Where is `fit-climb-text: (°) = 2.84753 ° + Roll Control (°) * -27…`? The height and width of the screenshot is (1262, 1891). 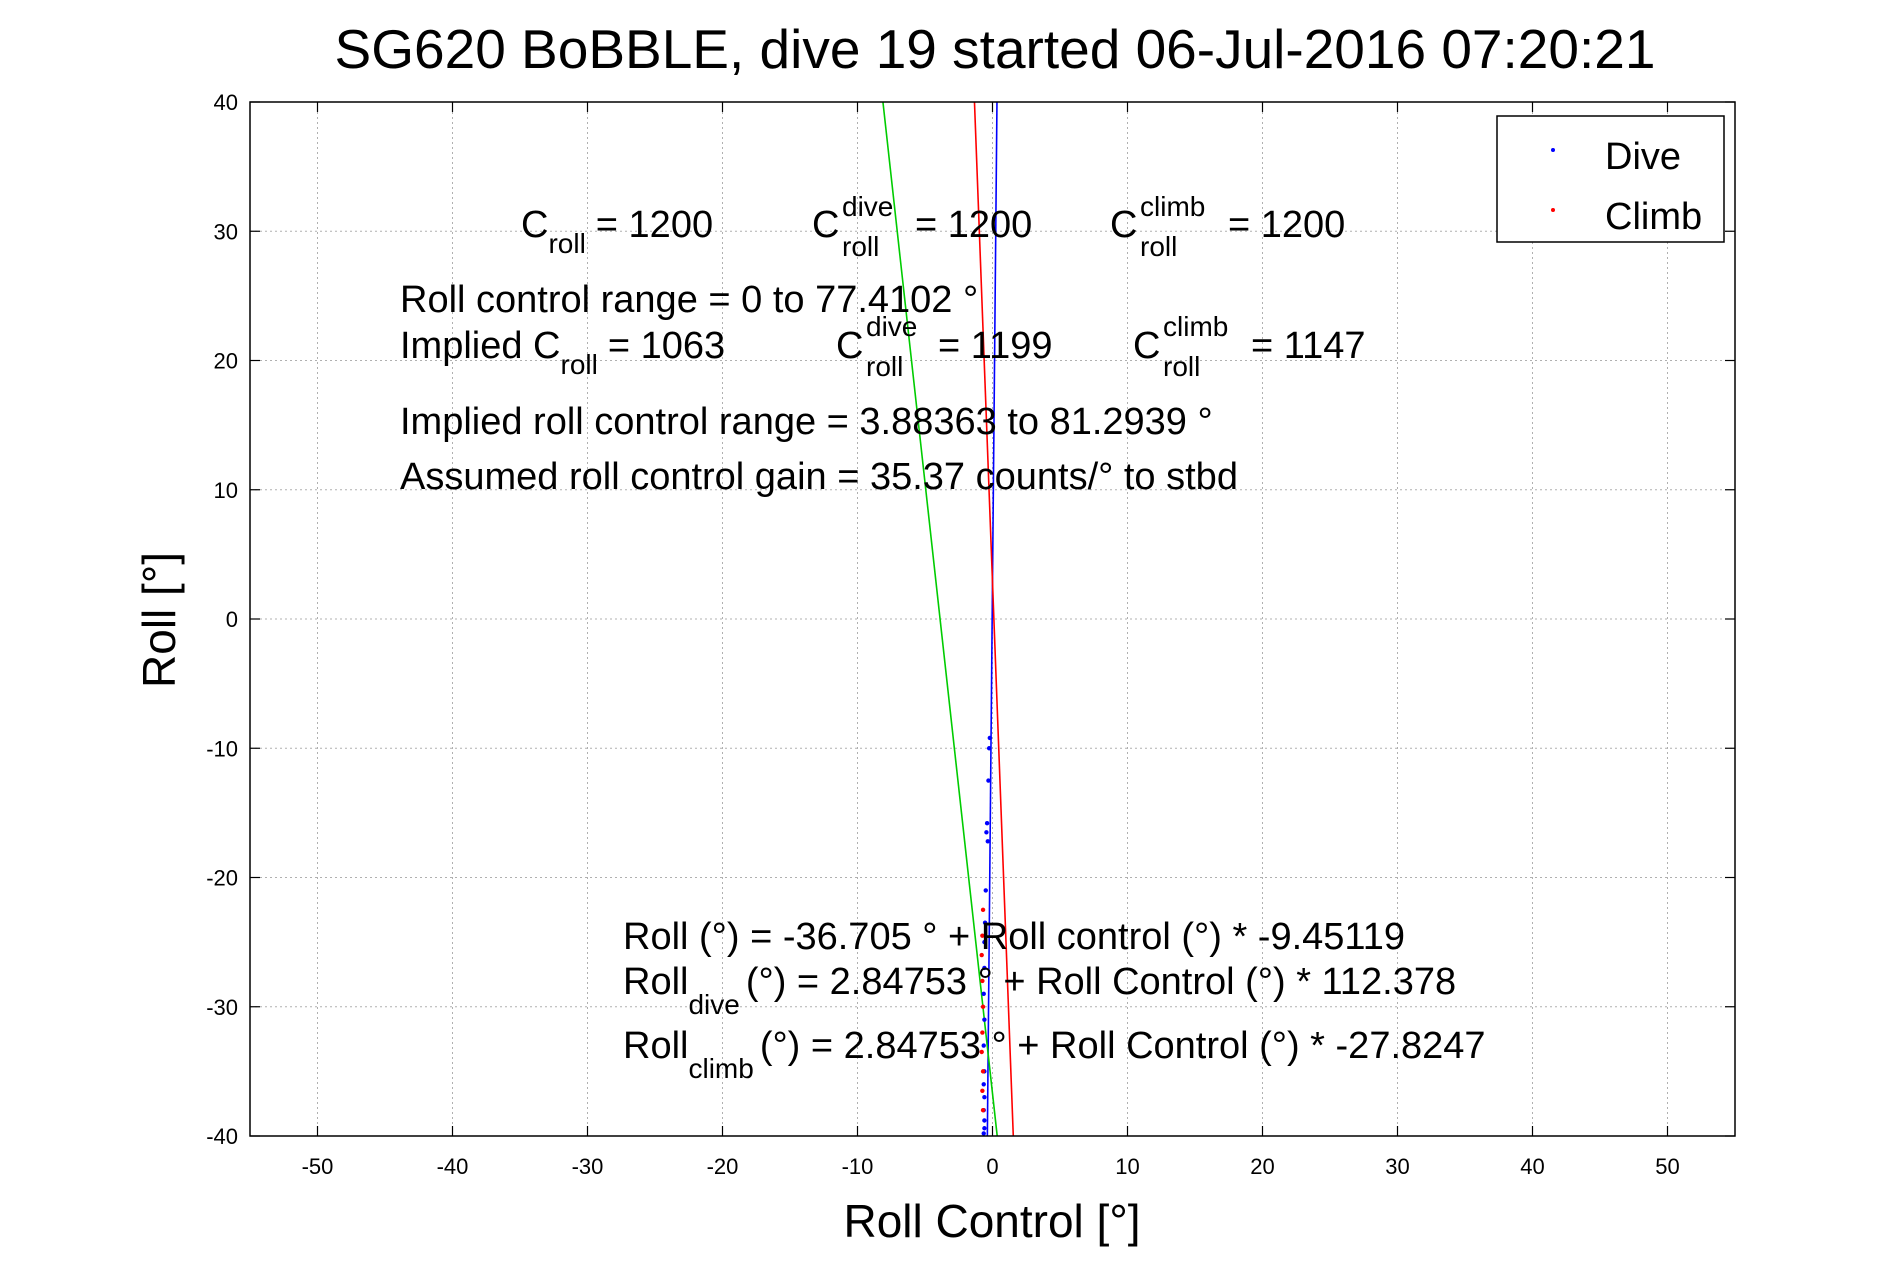
fit-climb-text: (°) = 2.84753 ° + Roll Control (°) * -27… is located at coordinates (1123, 1046).